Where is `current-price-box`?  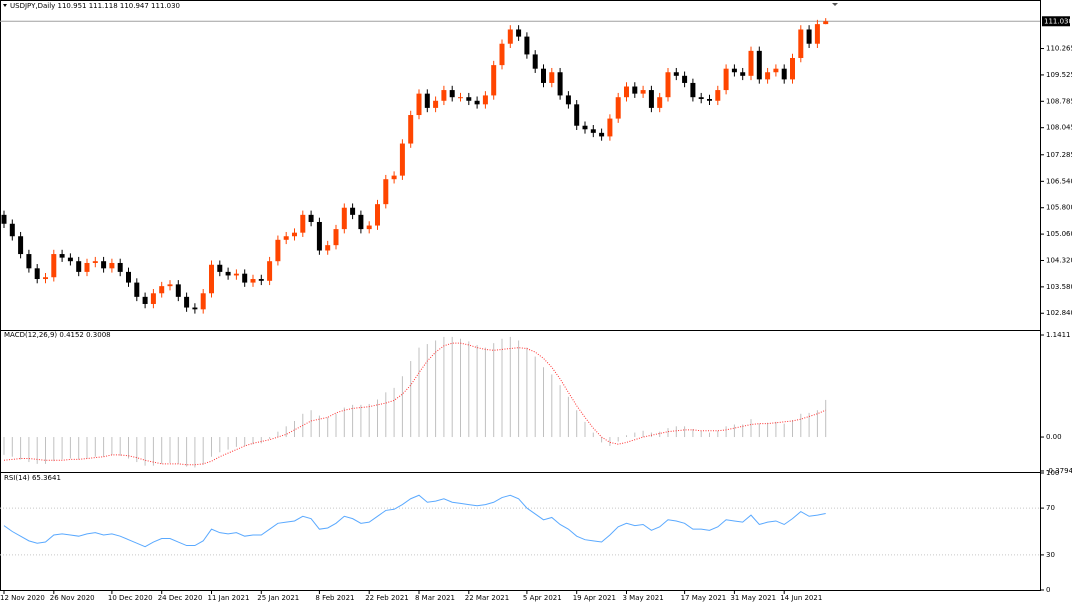 current-price-box is located at coordinates (1056, 21).